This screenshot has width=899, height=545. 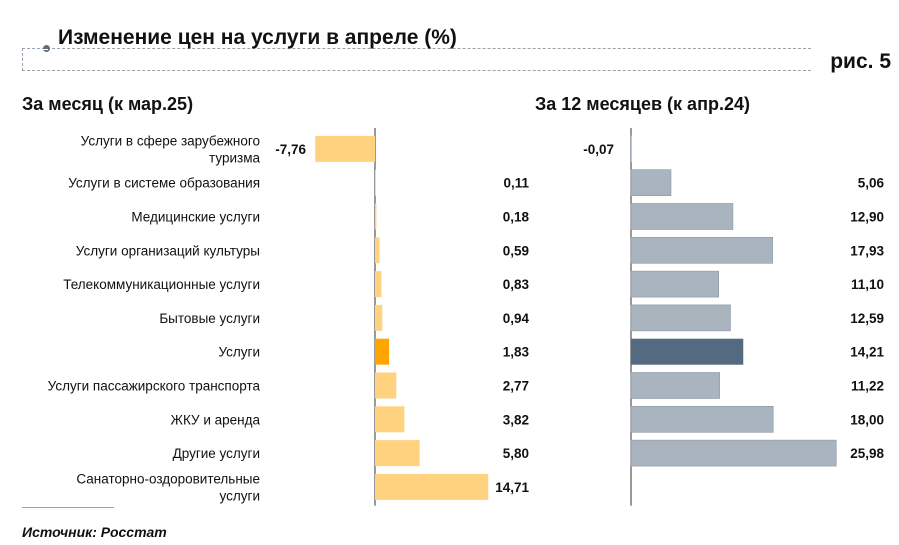 What do you see at coordinates (598, 149) in the screenshot?
I see `yearly-value-label: -0,07` at bounding box center [598, 149].